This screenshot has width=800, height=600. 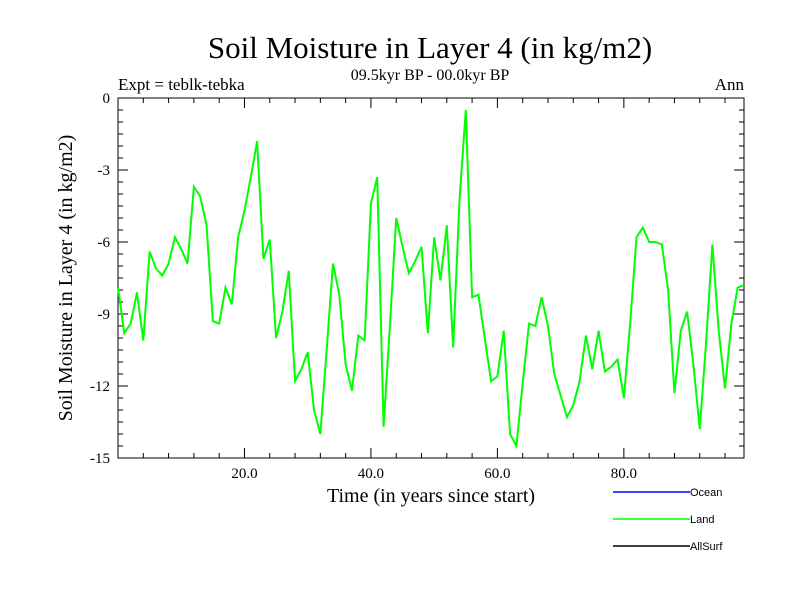 I want to click on x-tick-label: 40.0, so click(x=371, y=474).